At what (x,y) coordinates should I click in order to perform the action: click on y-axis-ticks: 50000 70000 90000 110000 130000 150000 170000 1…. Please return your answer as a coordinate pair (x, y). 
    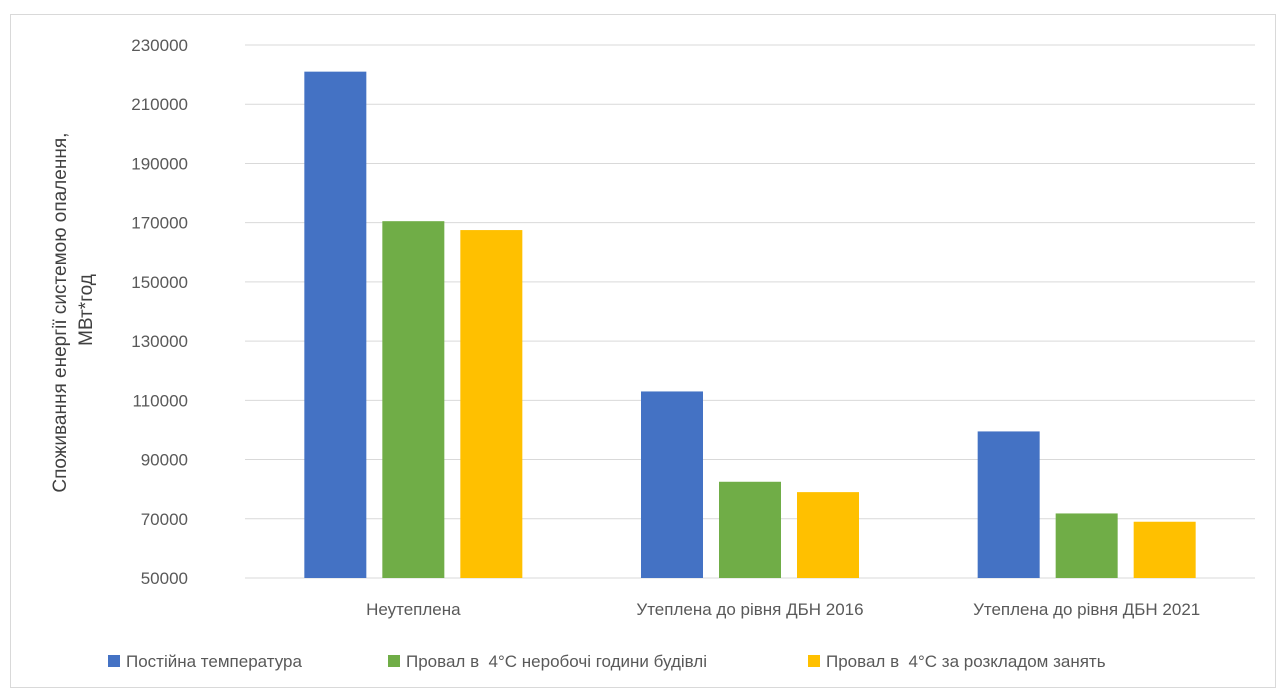
    Looking at the image, I should click on (159, 312).